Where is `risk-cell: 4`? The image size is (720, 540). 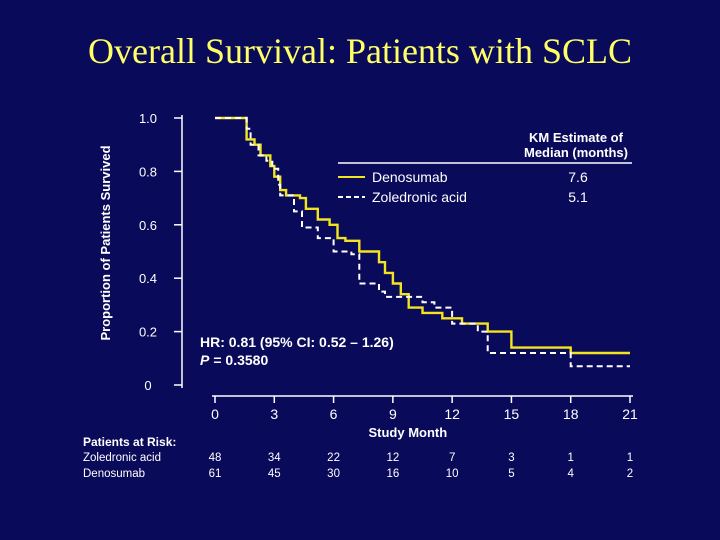 risk-cell: 4 is located at coordinates (571, 474).